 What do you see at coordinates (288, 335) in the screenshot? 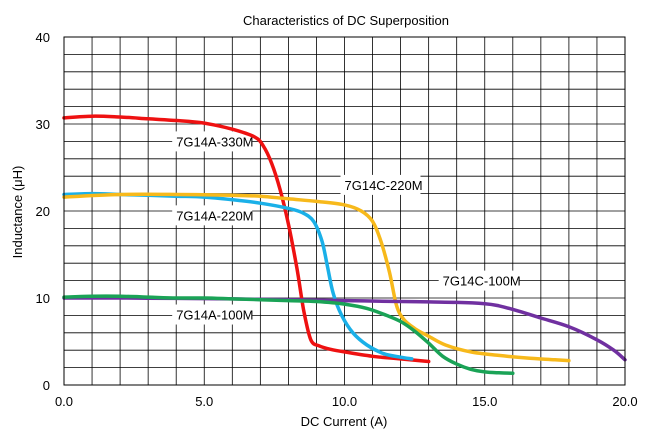
I see `series-line` at bounding box center [288, 335].